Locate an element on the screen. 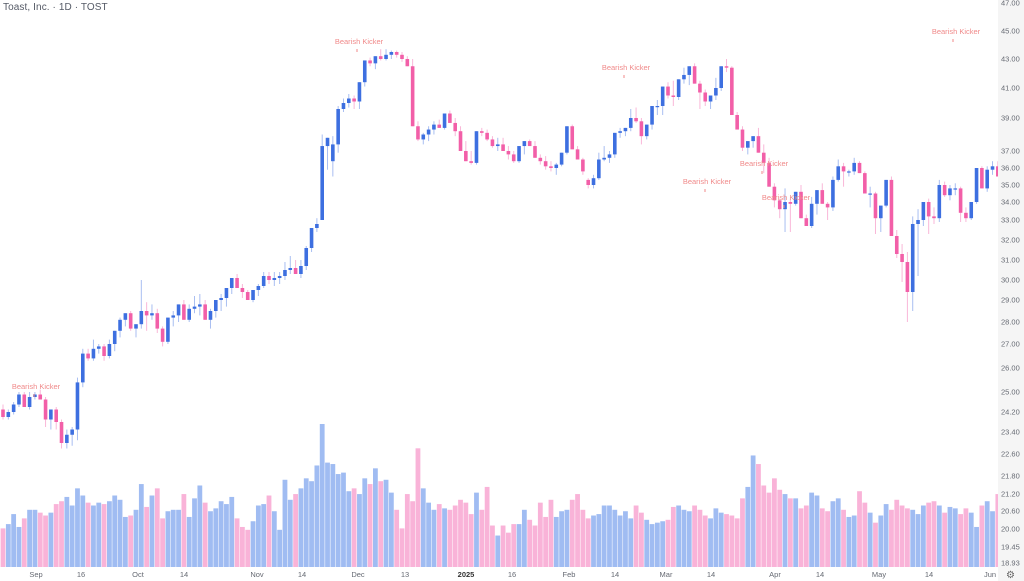 The image size is (1024, 581). x-tick-label: Dec is located at coordinates (358, 574).